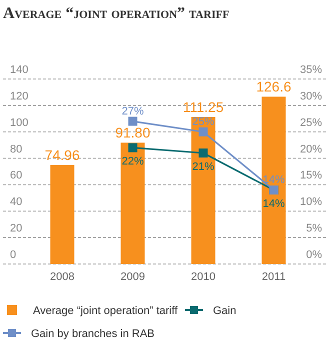 The image size is (331, 346). What do you see at coordinates (314, 255) in the screenshot?
I see `y2-tick-label: 0%` at bounding box center [314, 255].